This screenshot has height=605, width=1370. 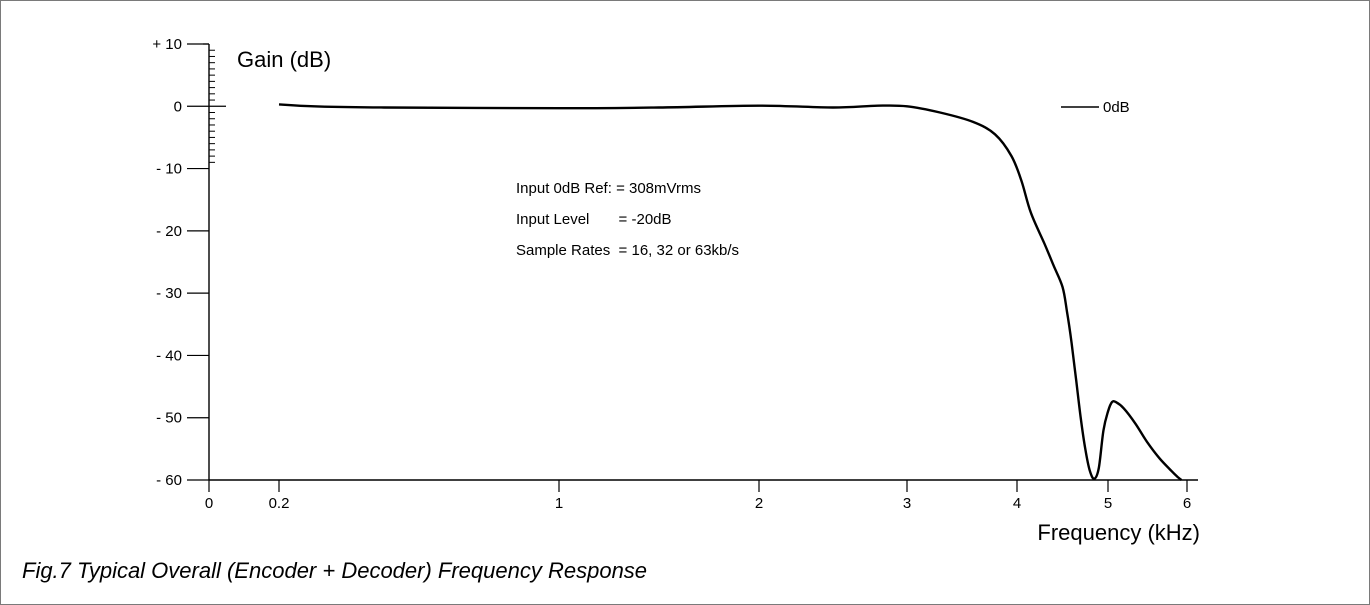 What do you see at coordinates (1118, 532) in the screenshot?
I see `x-axis-label: Frequency (kHz)` at bounding box center [1118, 532].